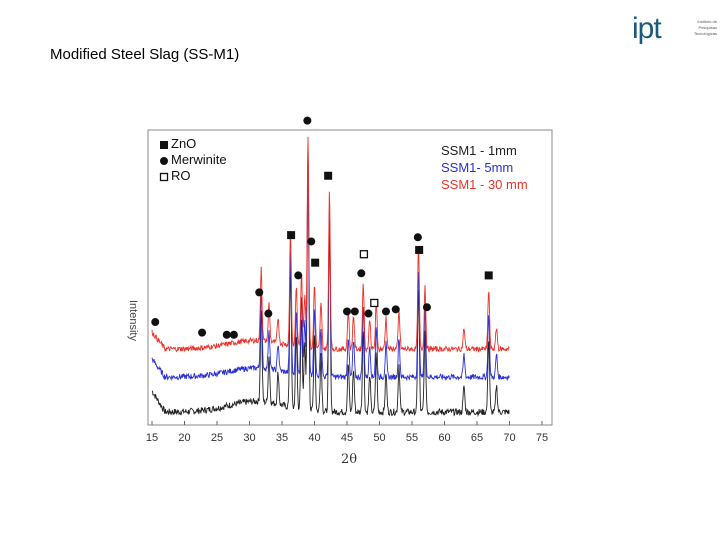 The width and height of the screenshot is (720, 540). I want to click on x-tick-label: 60, so click(444, 438).